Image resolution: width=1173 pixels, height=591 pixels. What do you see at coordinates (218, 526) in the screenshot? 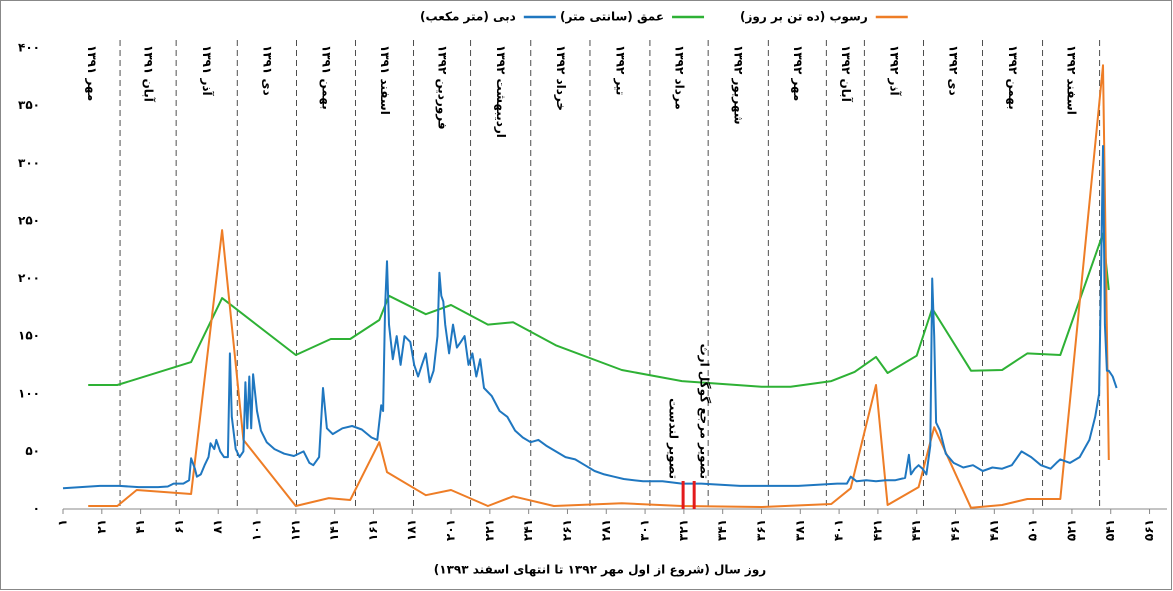
I see `x-tick-label: ۸۱` at bounding box center [218, 526].